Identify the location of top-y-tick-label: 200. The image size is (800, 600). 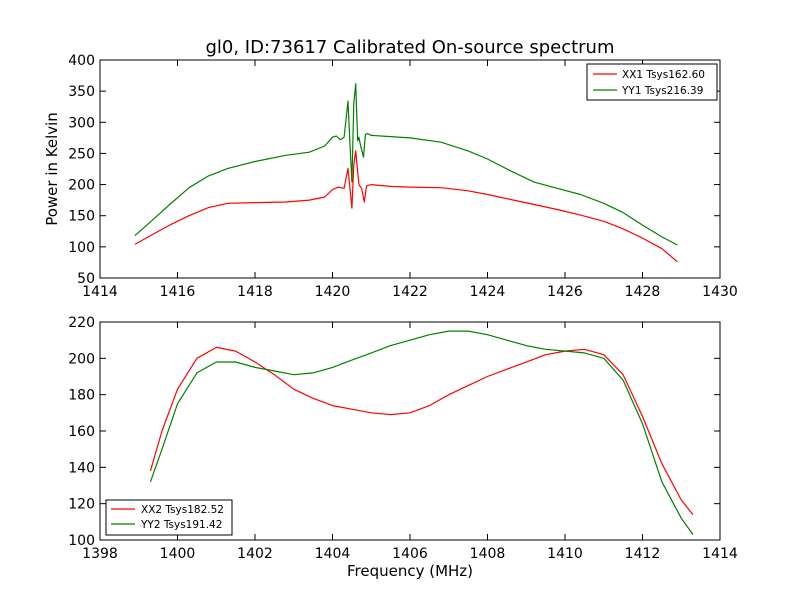
(81, 186).